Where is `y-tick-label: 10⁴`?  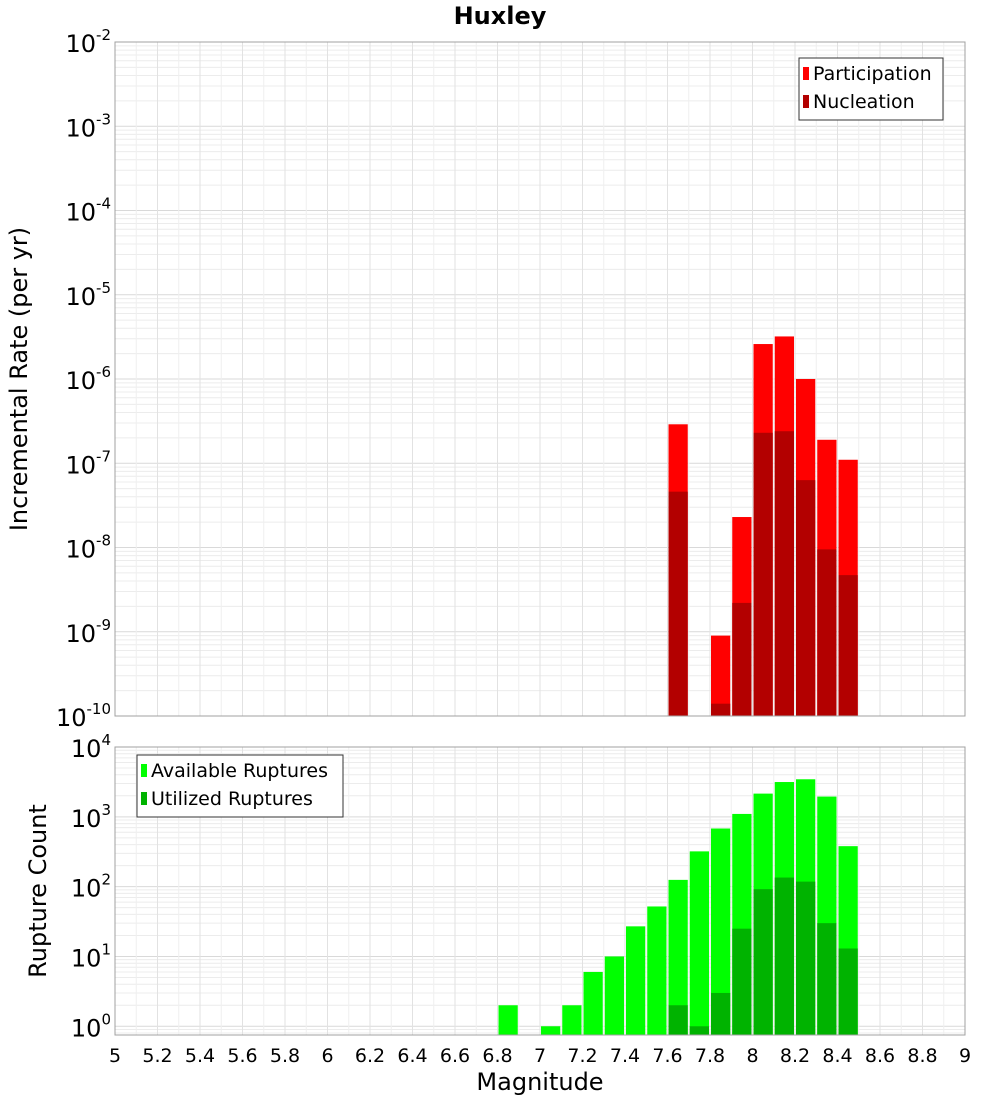 y-tick-label: 10⁴ is located at coordinates (91, 747).